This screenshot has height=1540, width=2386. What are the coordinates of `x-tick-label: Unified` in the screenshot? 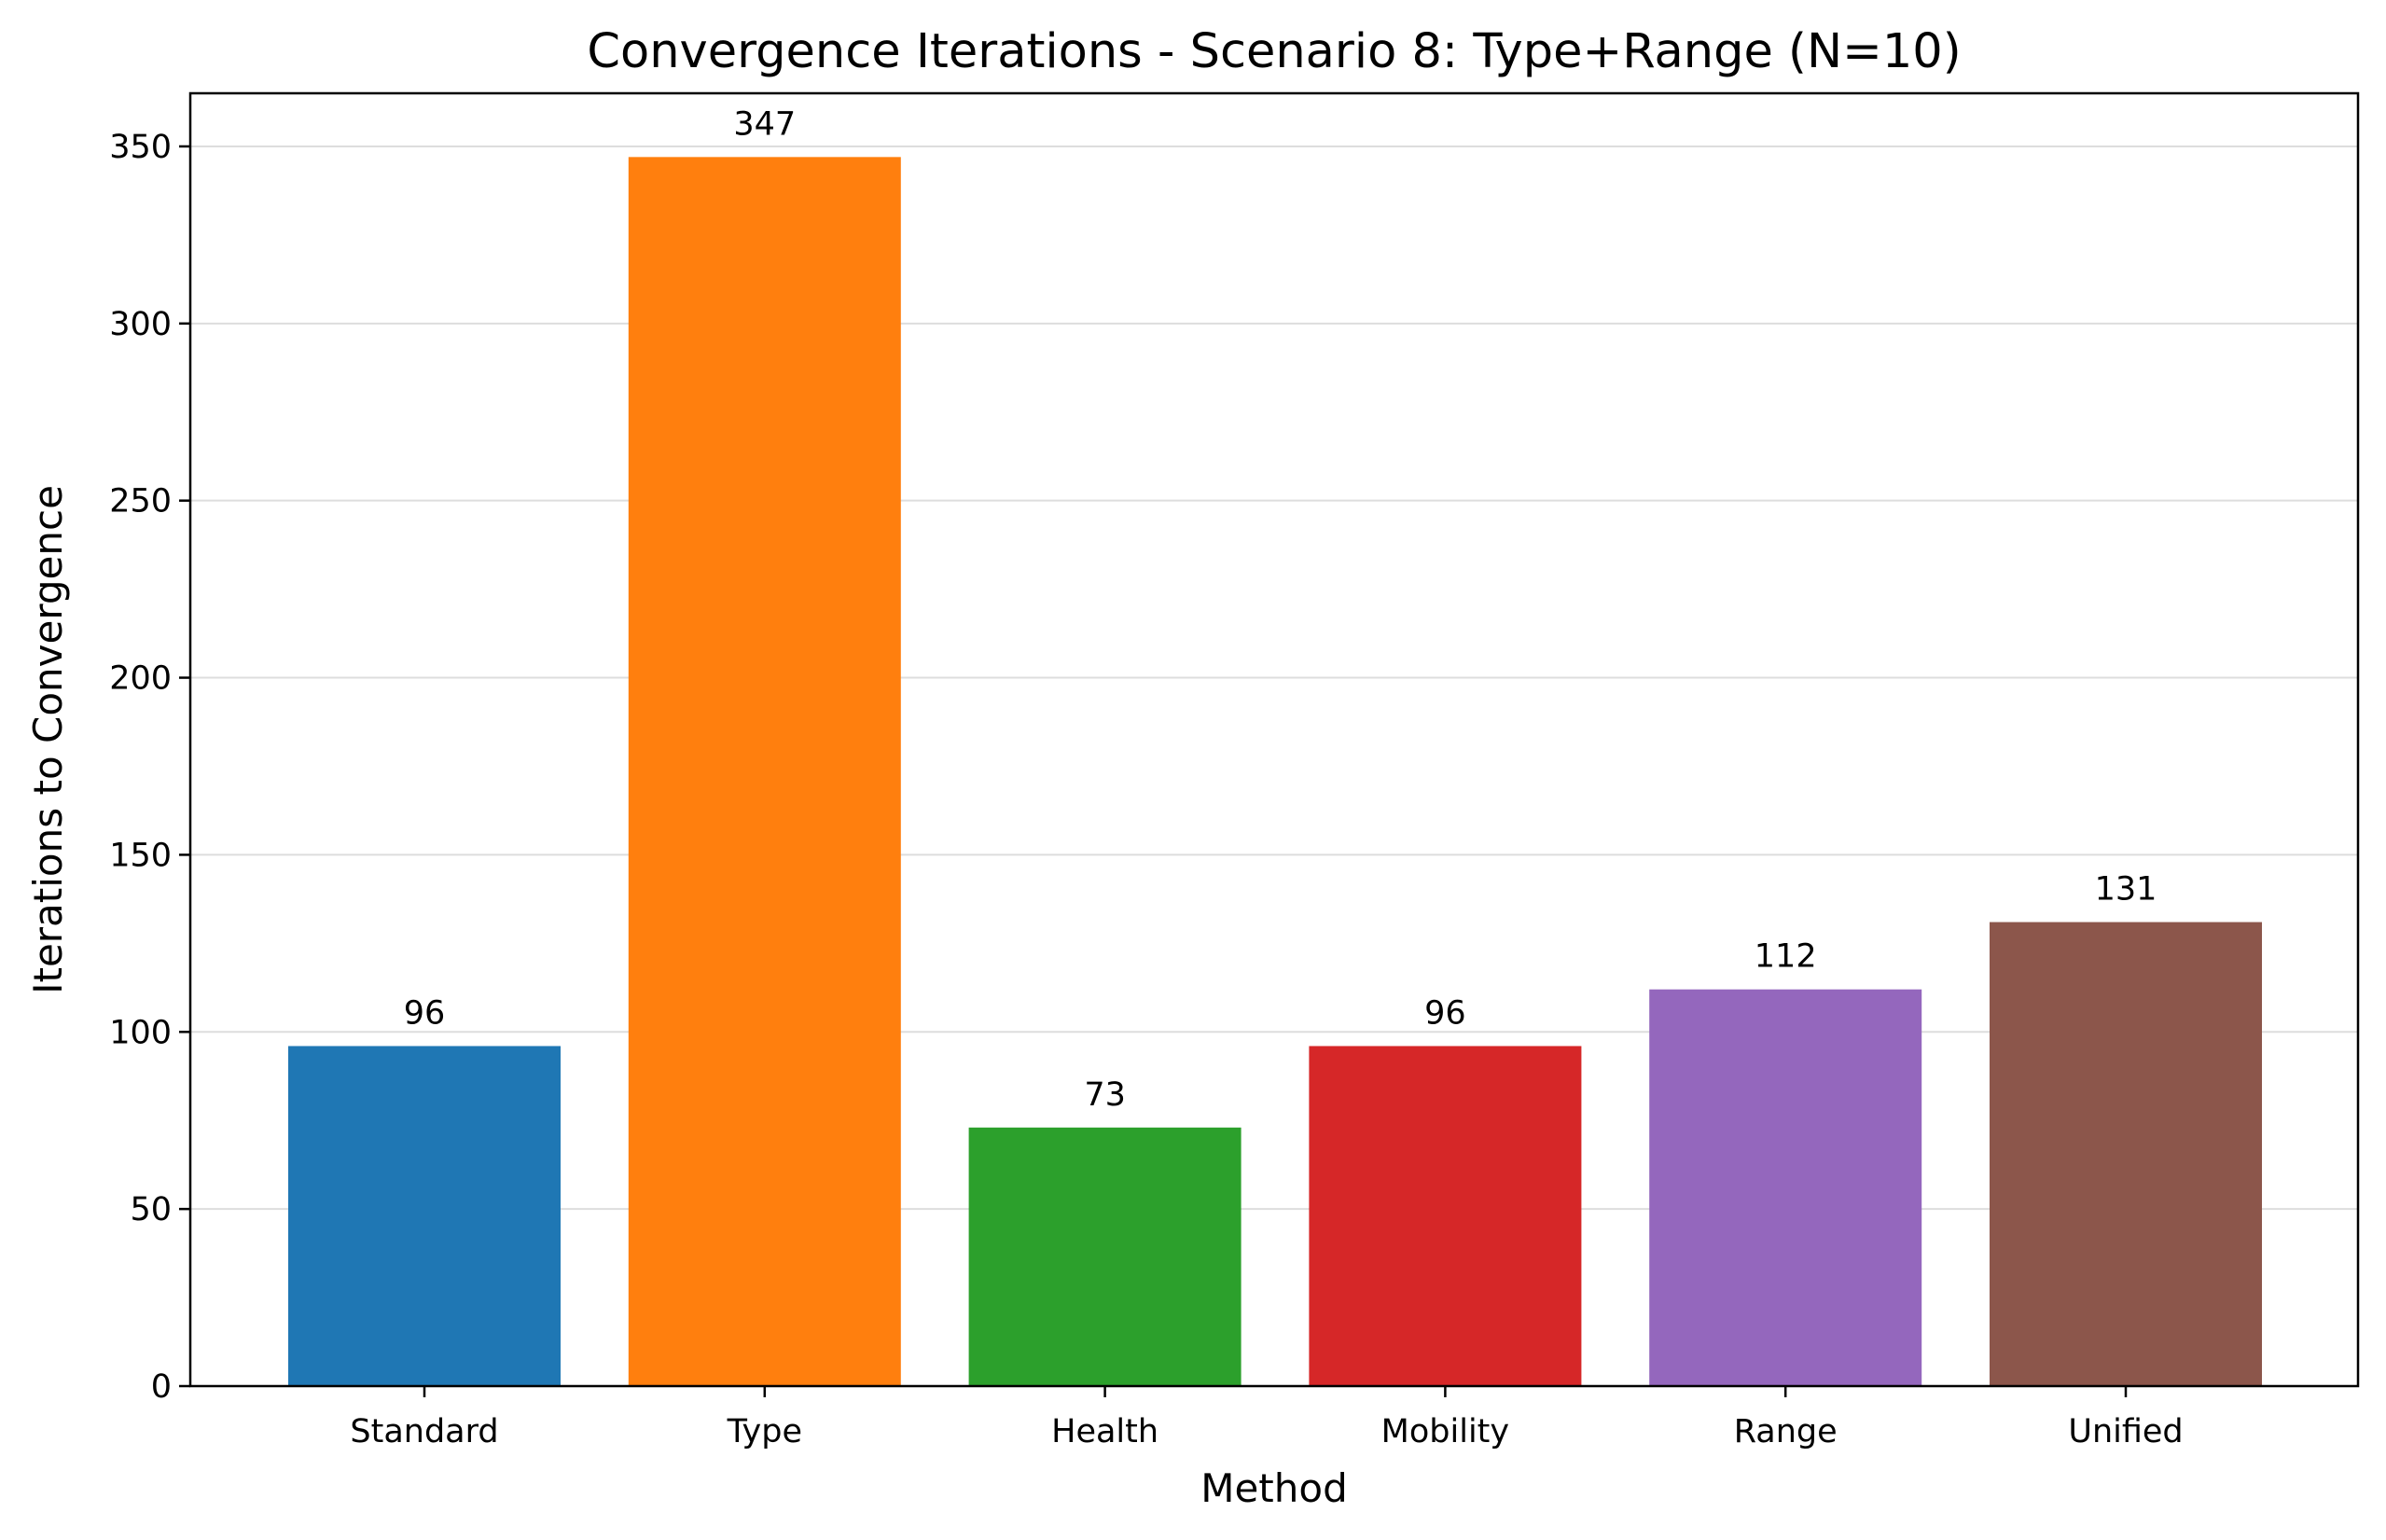 It's located at (2125, 1431).